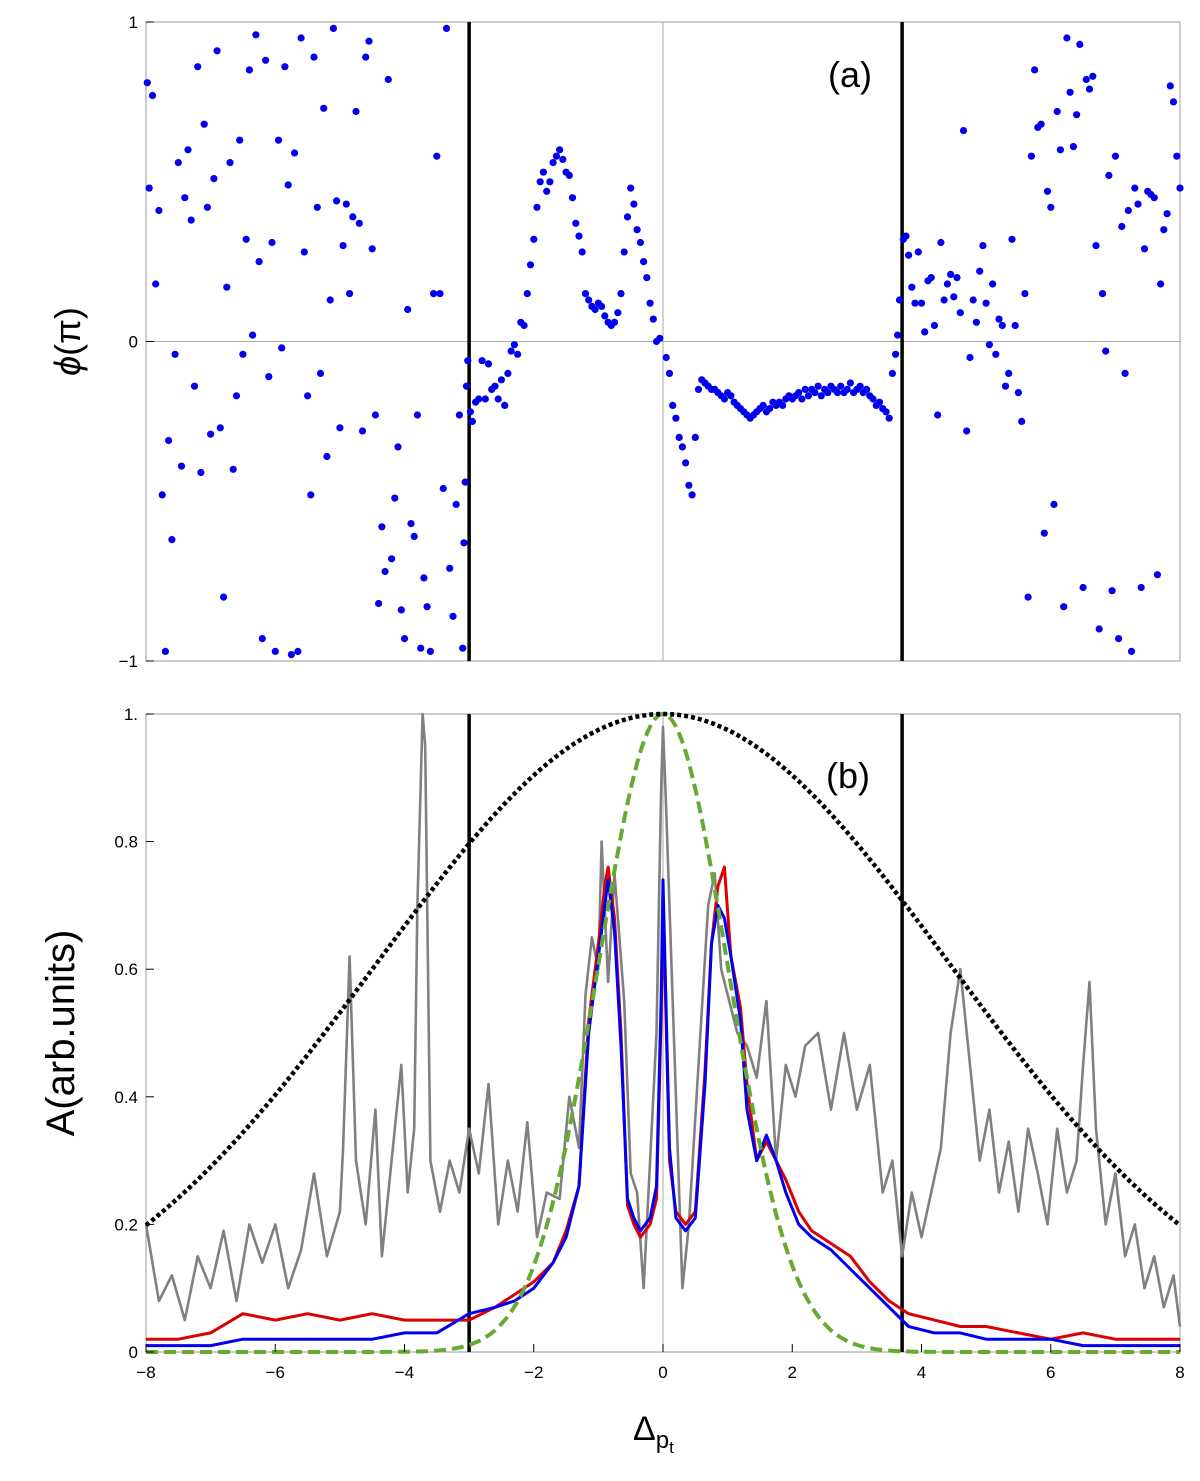 Image resolution: width=1200 pixels, height=1481 pixels. I want to click on panel-b-x-ticks: −8 −6 −4 −2 0 2 4 6 8, so click(660, 1363).